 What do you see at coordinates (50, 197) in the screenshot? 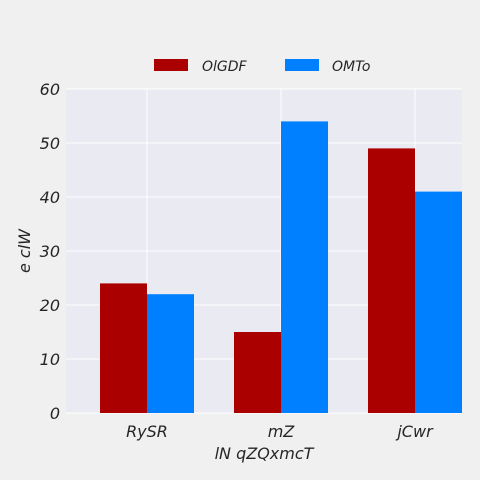
I see `y-tick-label: 40` at bounding box center [50, 197].